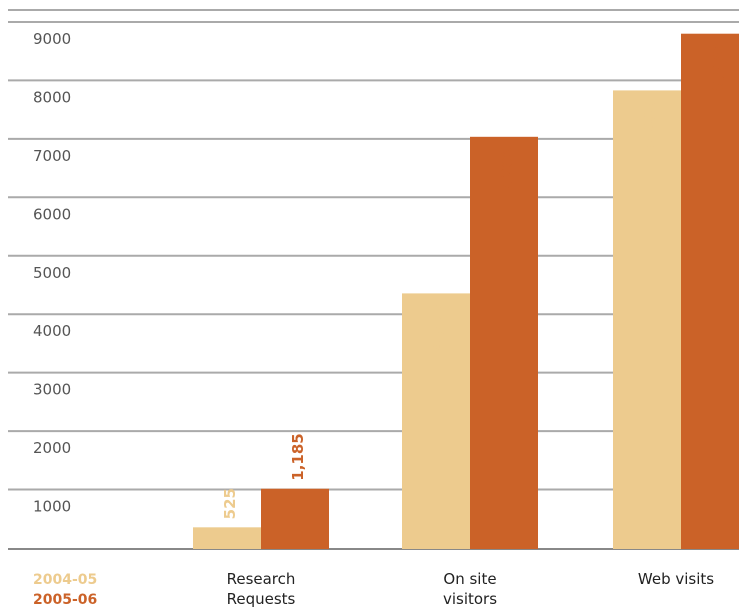  Describe the element at coordinates (52, 331) in the screenshot. I see `y-tick-label: 4000` at that location.